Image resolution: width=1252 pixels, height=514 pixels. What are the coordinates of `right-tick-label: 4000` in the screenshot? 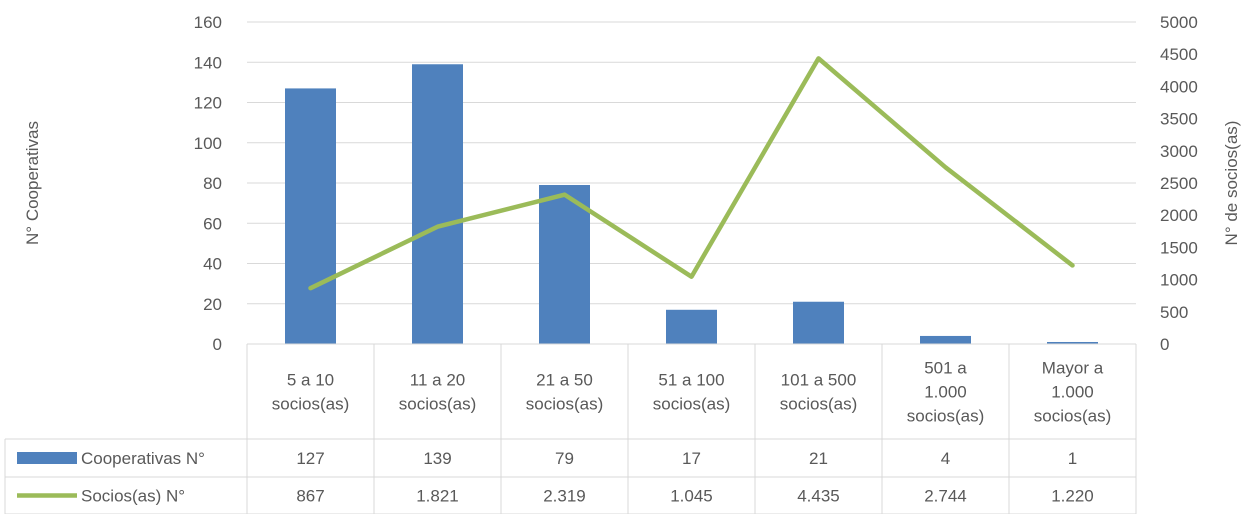 It's located at (1179, 86).